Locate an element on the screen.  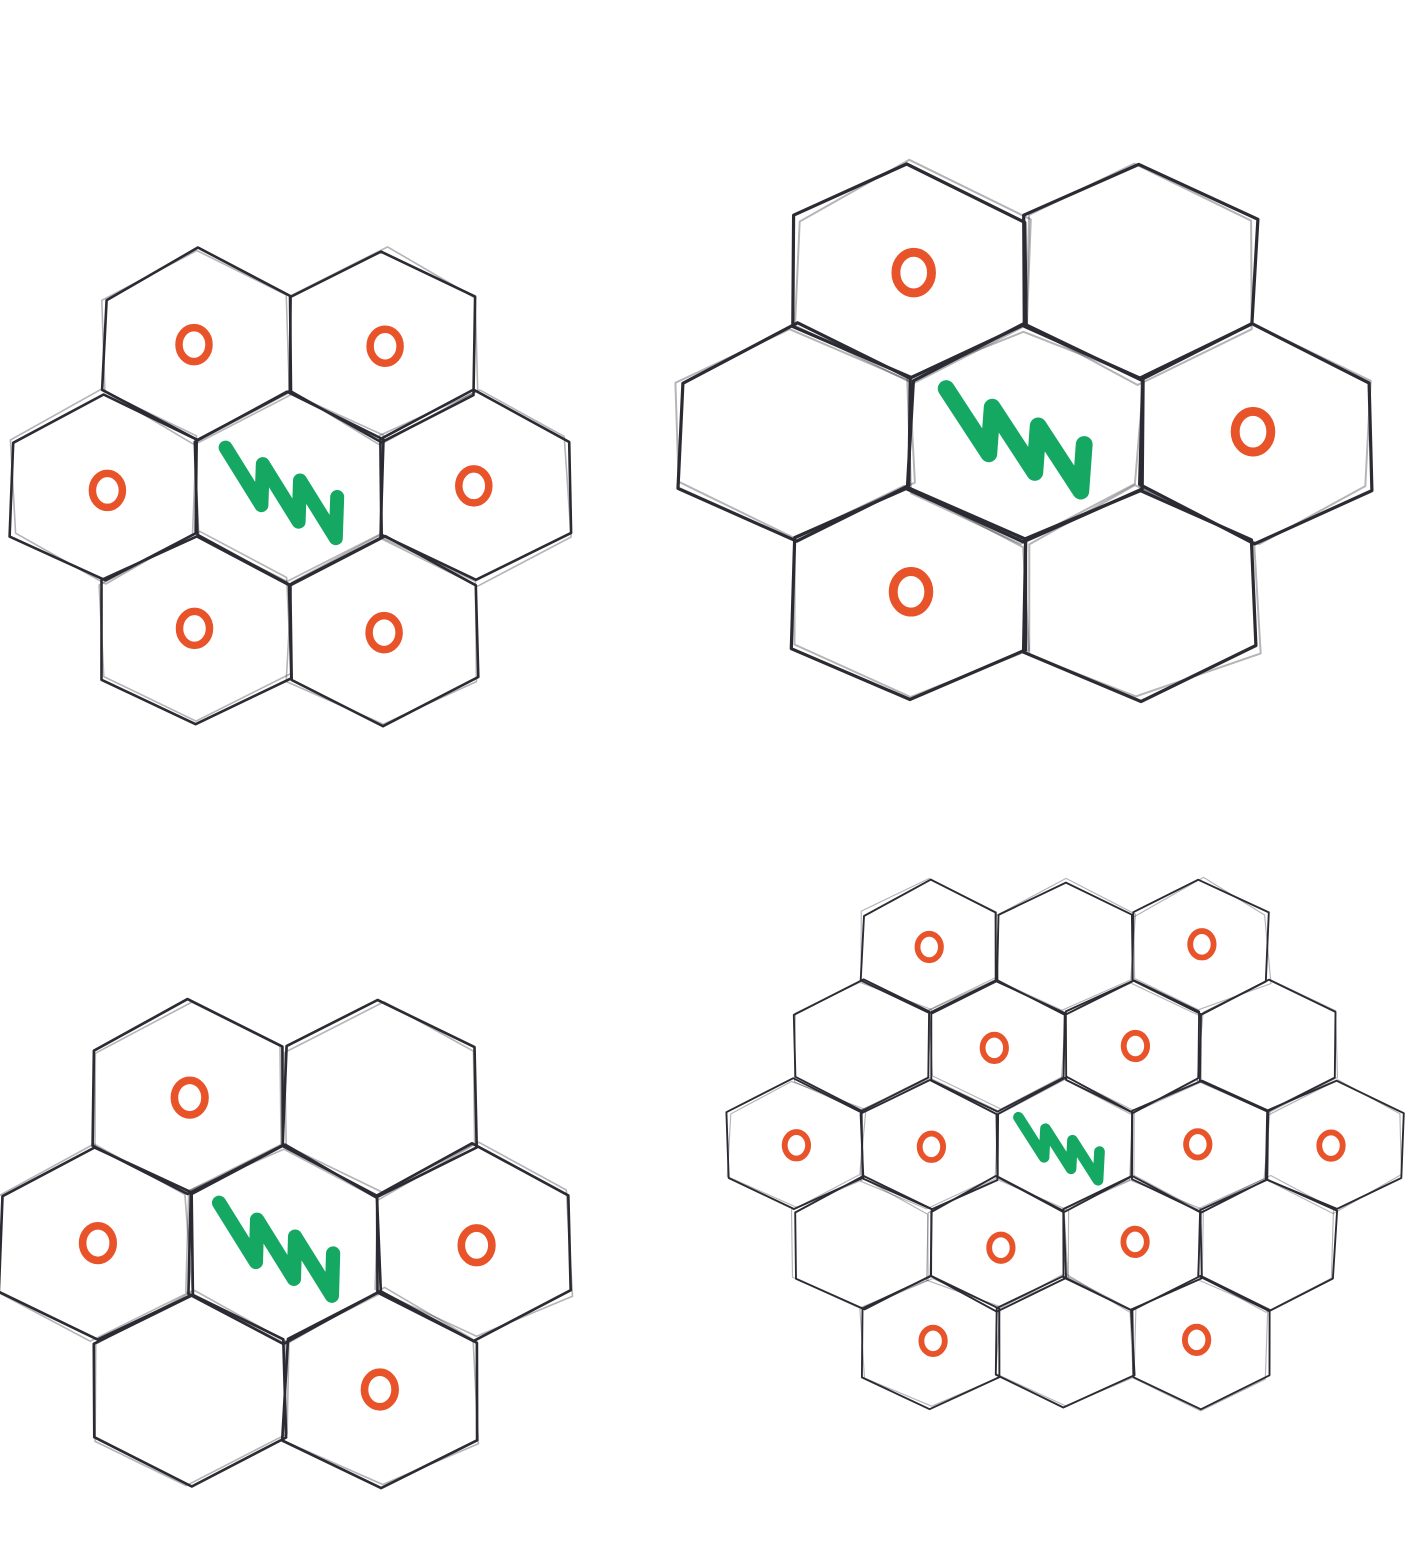
panel-bottom-left is located at coordinates (287, 1243).